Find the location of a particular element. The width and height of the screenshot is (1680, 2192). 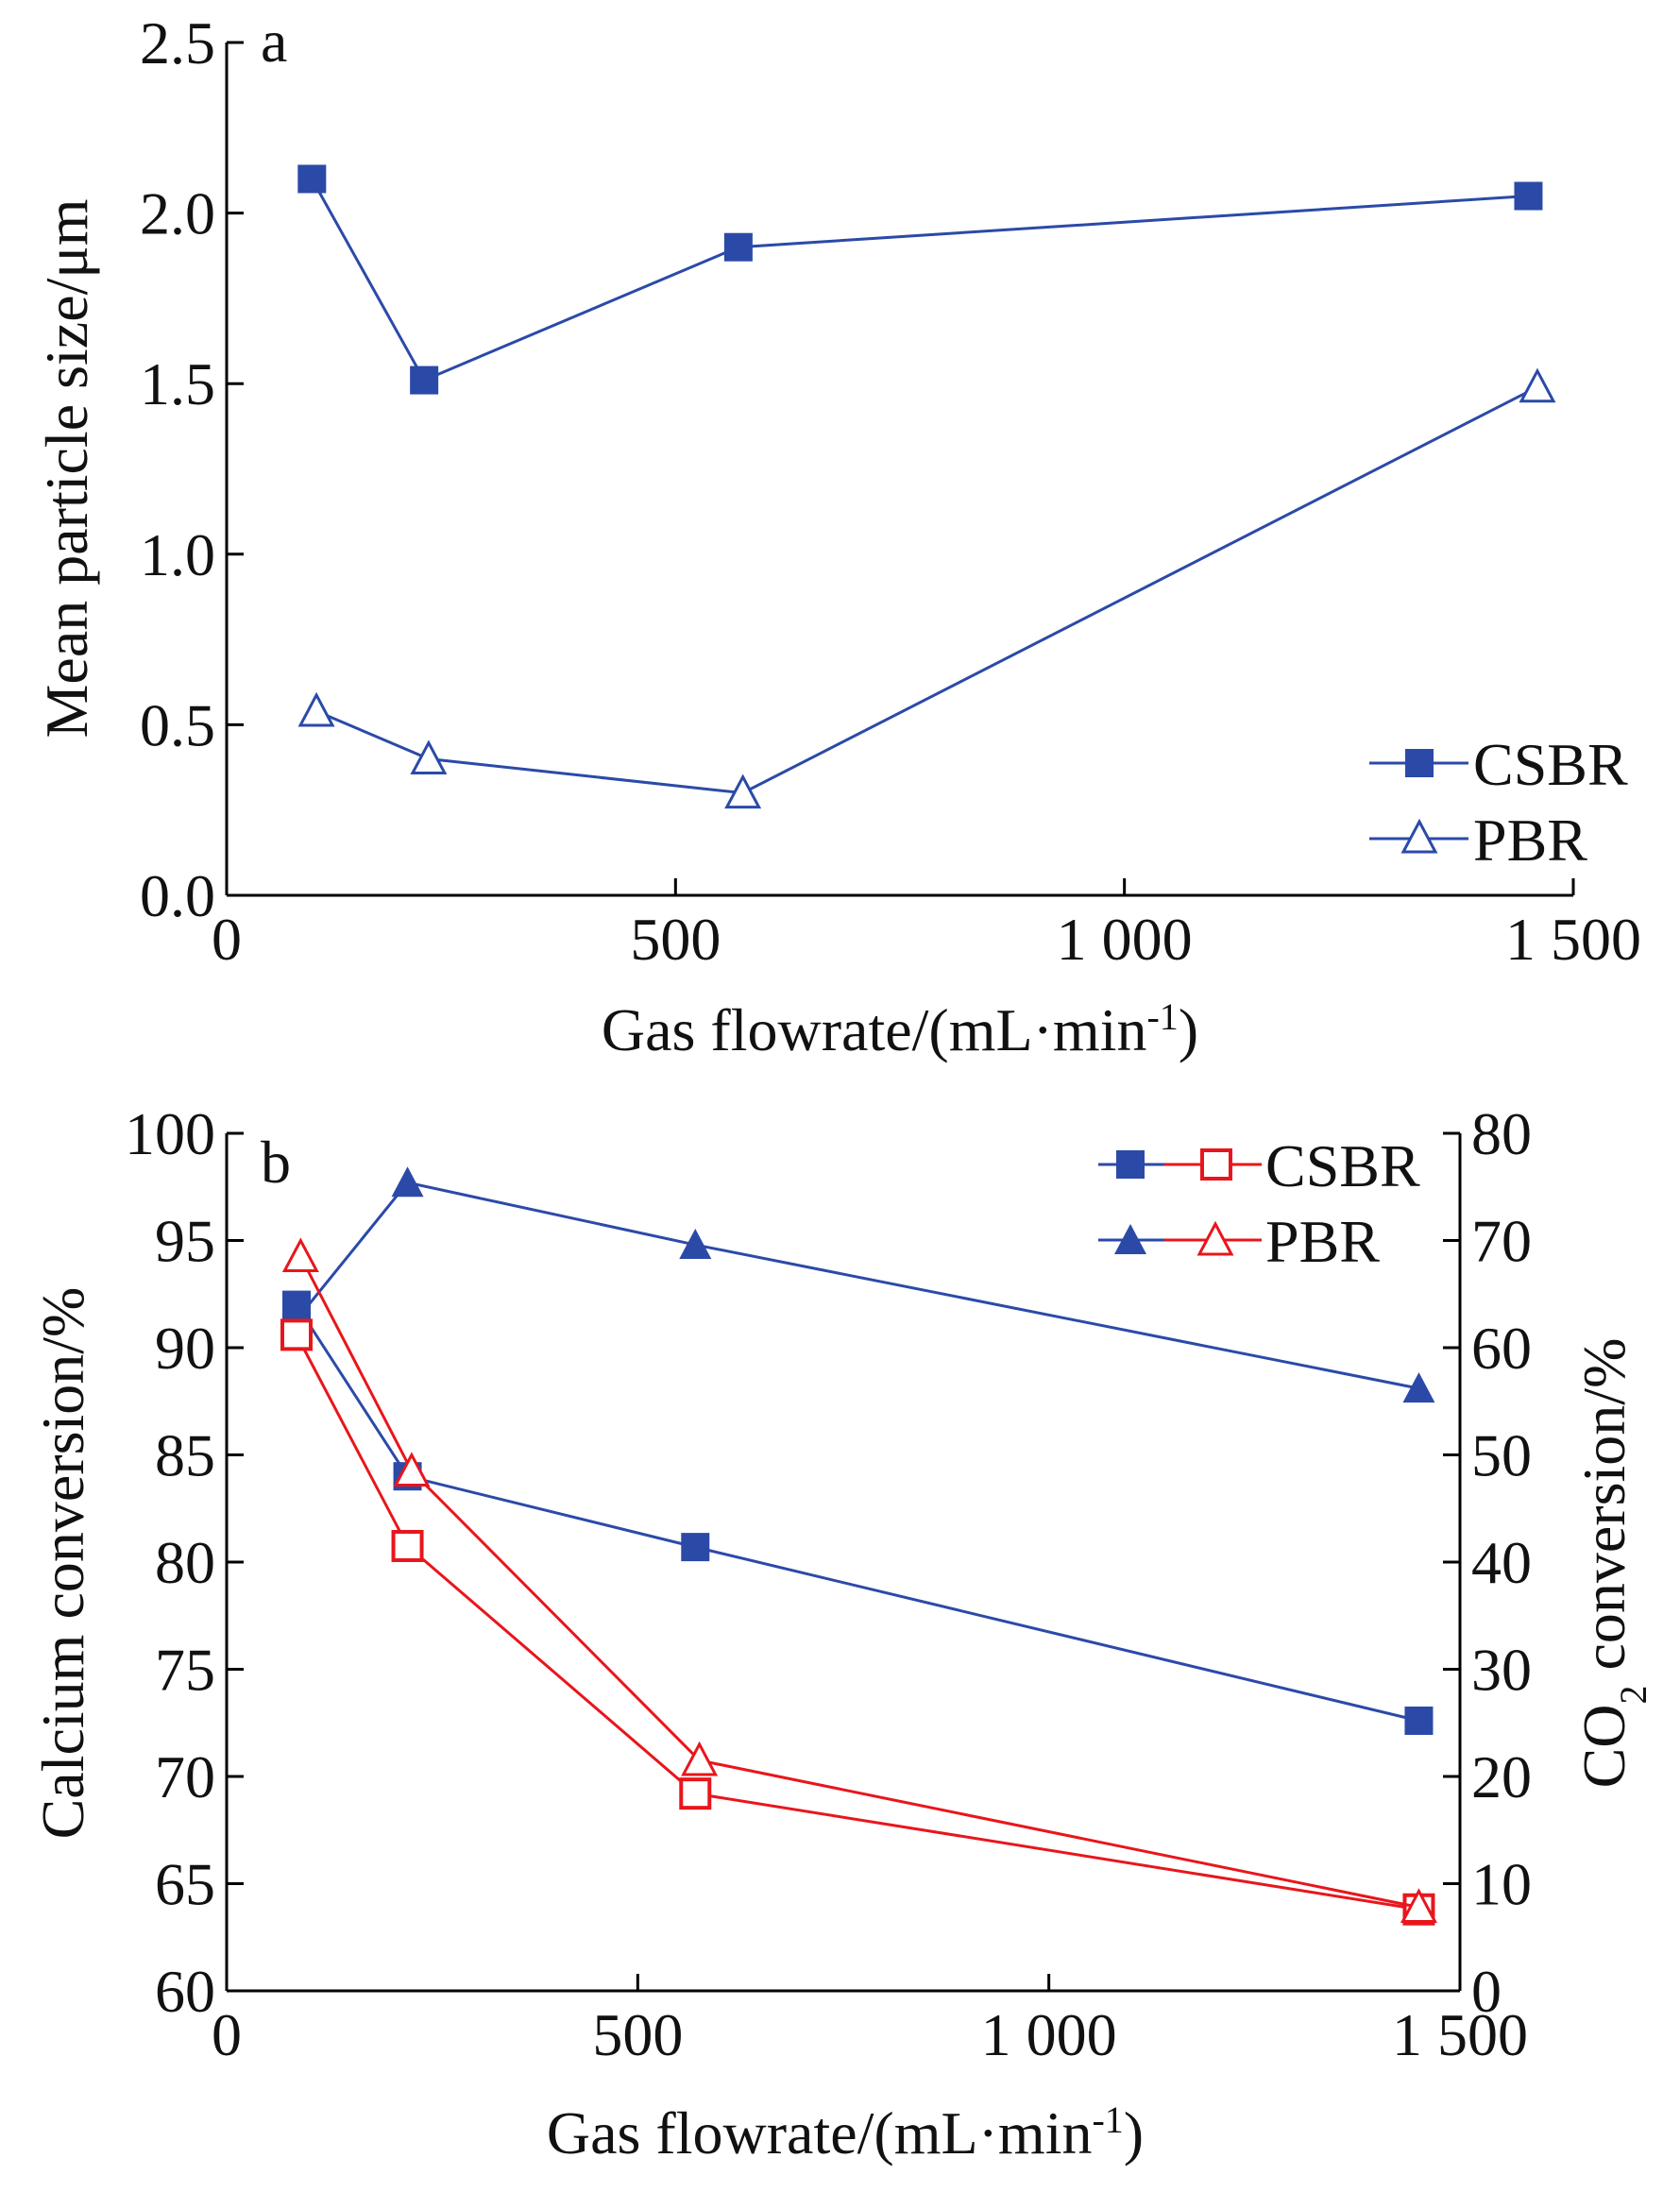

y-tick-label-right: 10 is located at coordinates (1501, 1884).